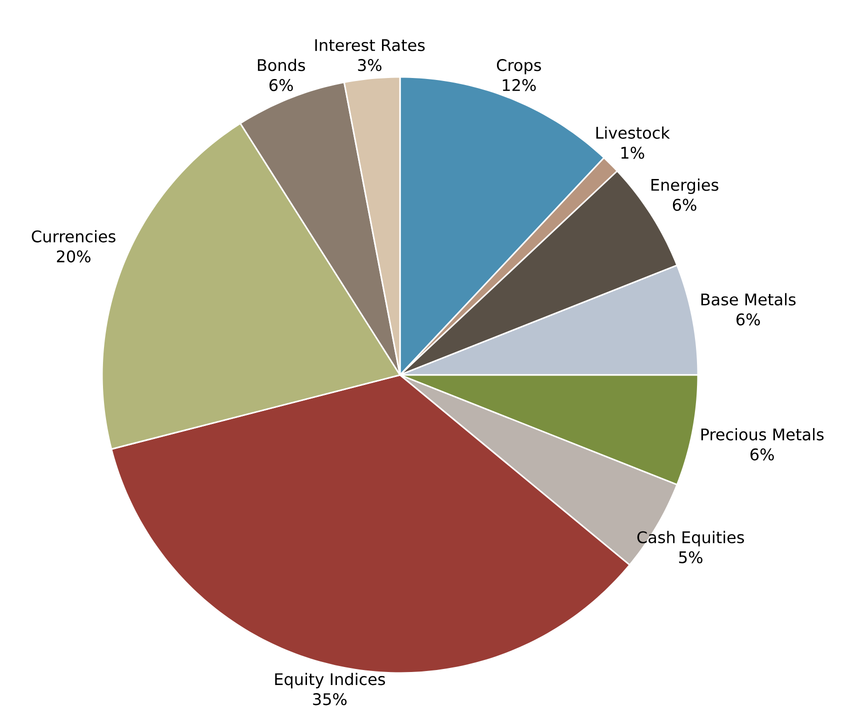  I want to click on slice-label: Precious Metals, so click(762, 434).